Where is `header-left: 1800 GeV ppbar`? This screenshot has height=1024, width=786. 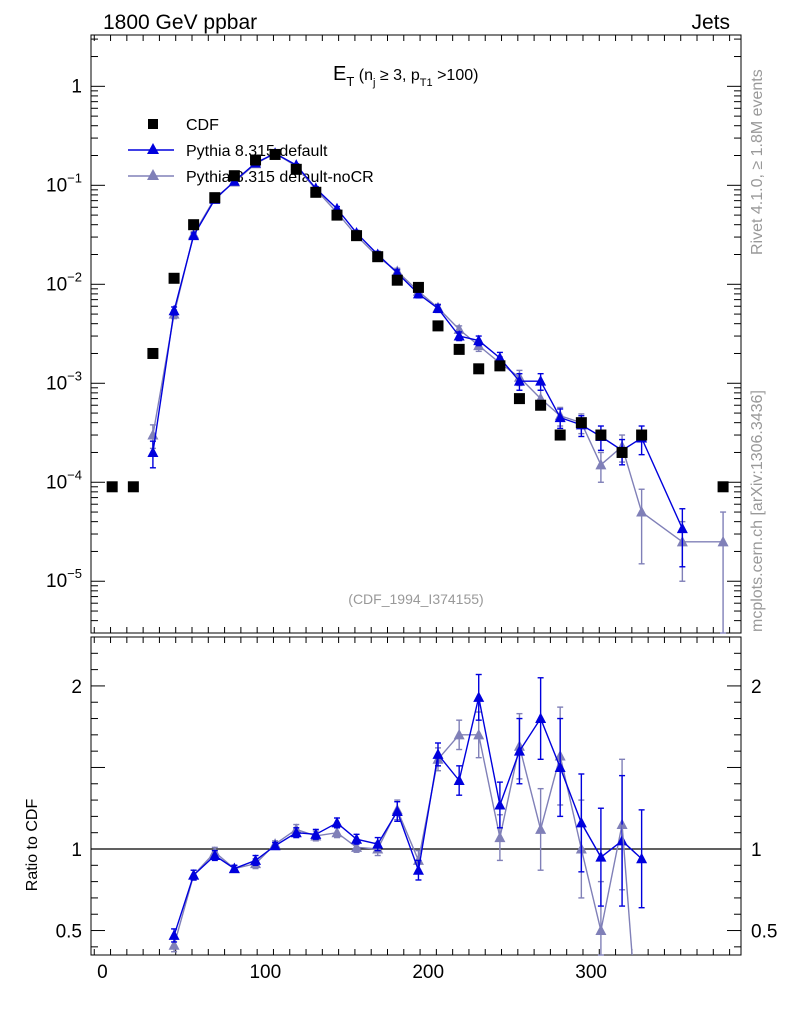 header-left: 1800 GeV ppbar is located at coordinates (180, 22).